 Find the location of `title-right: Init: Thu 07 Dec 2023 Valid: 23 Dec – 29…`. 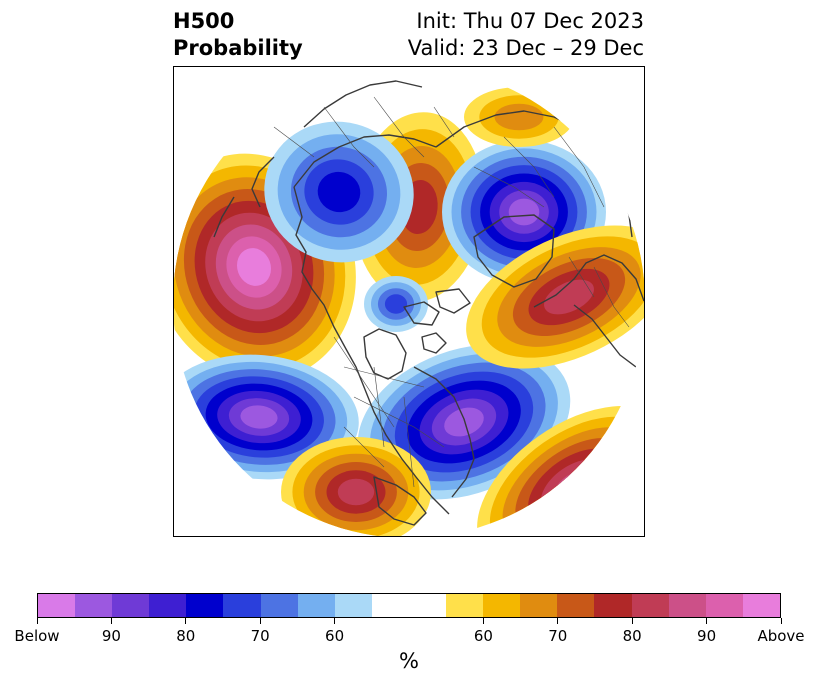

title-right: Init: Thu 07 Dec 2023 Valid: 23 Dec – 29… is located at coordinates (526, 35).